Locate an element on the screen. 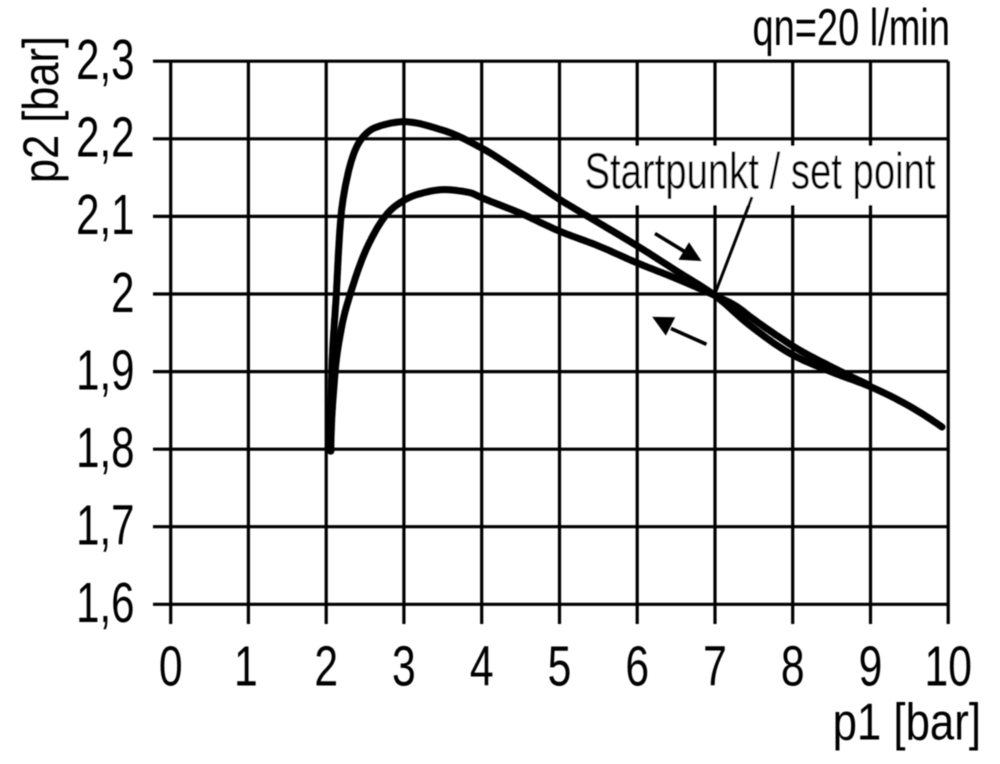  svg-text: 1,9 is located at coordinates (105, 370).